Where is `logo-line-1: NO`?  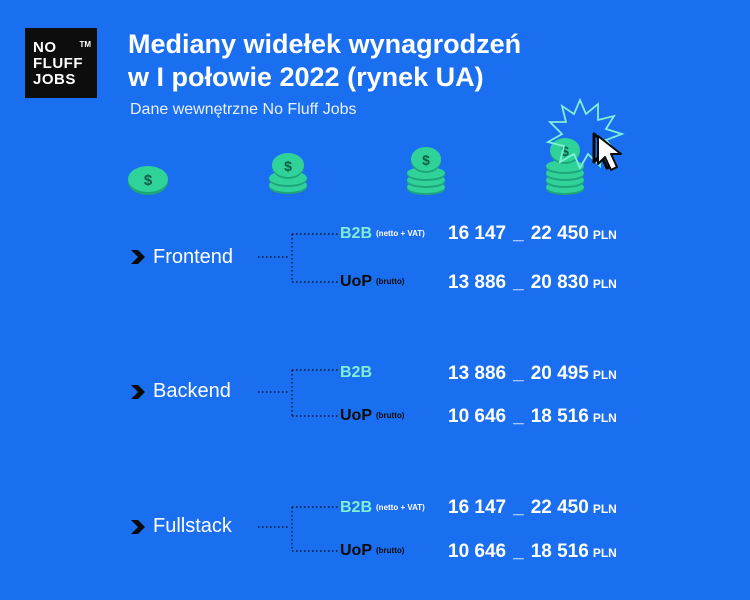
logo-line-1: NO is located at coordinates (45, 47).